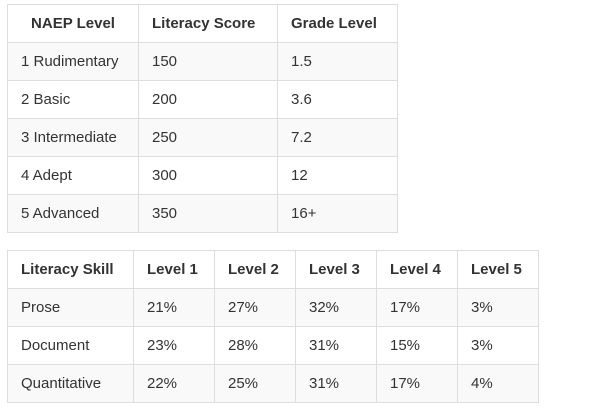  I want to click on column-header-level-2: Level 2, so click(255, 269).